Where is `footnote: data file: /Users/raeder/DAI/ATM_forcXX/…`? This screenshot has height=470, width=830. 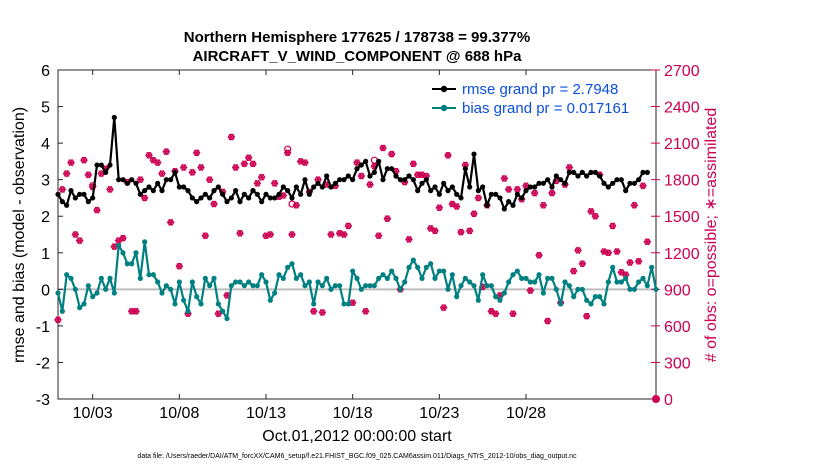 footnote: data file: /Users/raeder/DAI/ATM_forcXX/… is located at coordinates (357, 456).